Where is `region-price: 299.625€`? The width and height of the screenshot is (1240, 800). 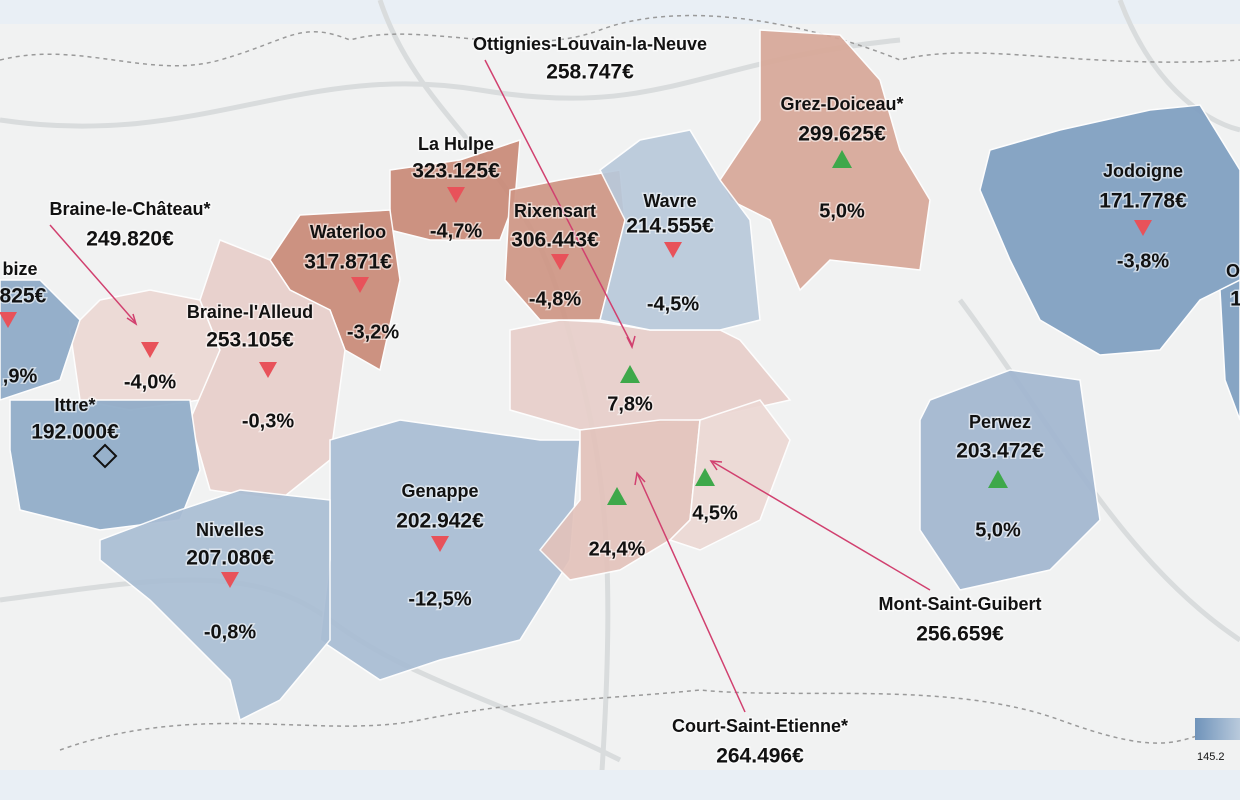 region-price: 299.625€ is located at coordinates (842, 134).